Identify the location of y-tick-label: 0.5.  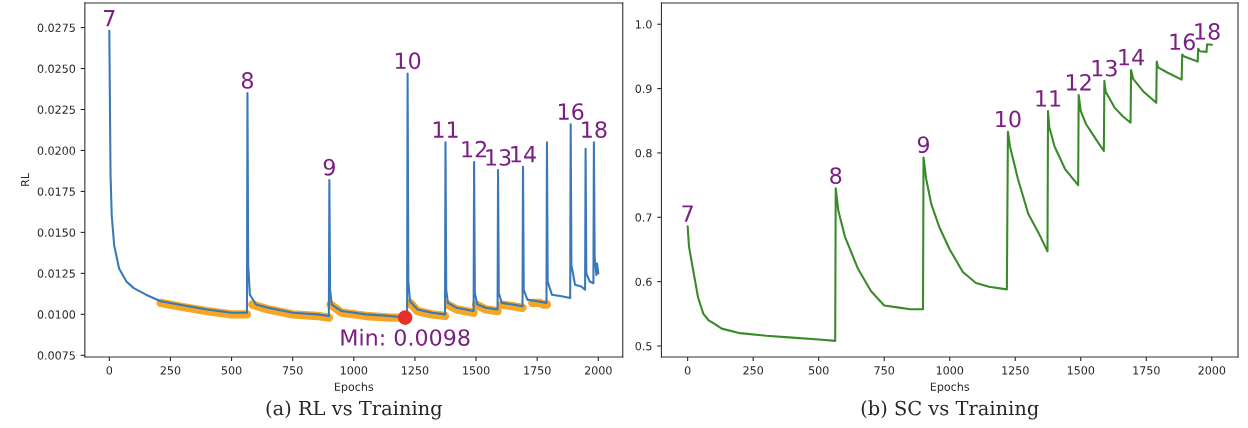
(643, 346).